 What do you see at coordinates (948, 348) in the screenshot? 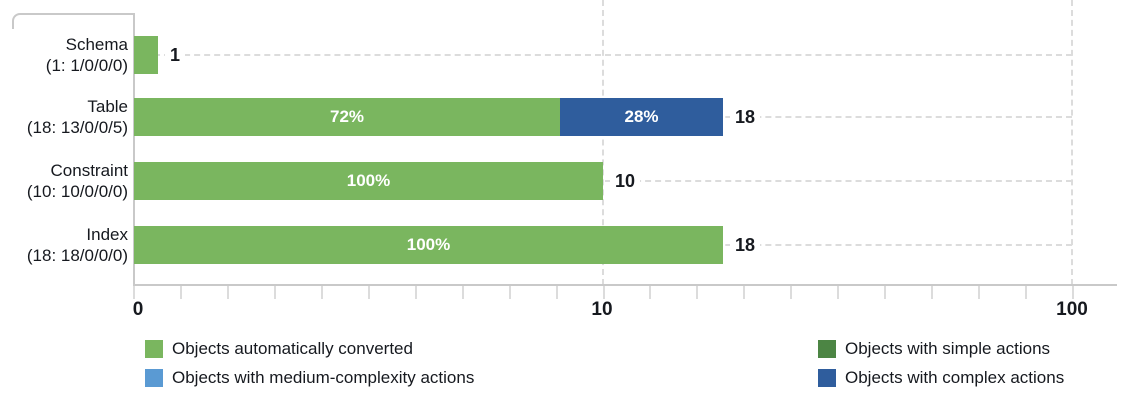
I see `legend-label: Objects with simple actions` at bounding box center [948, 348].